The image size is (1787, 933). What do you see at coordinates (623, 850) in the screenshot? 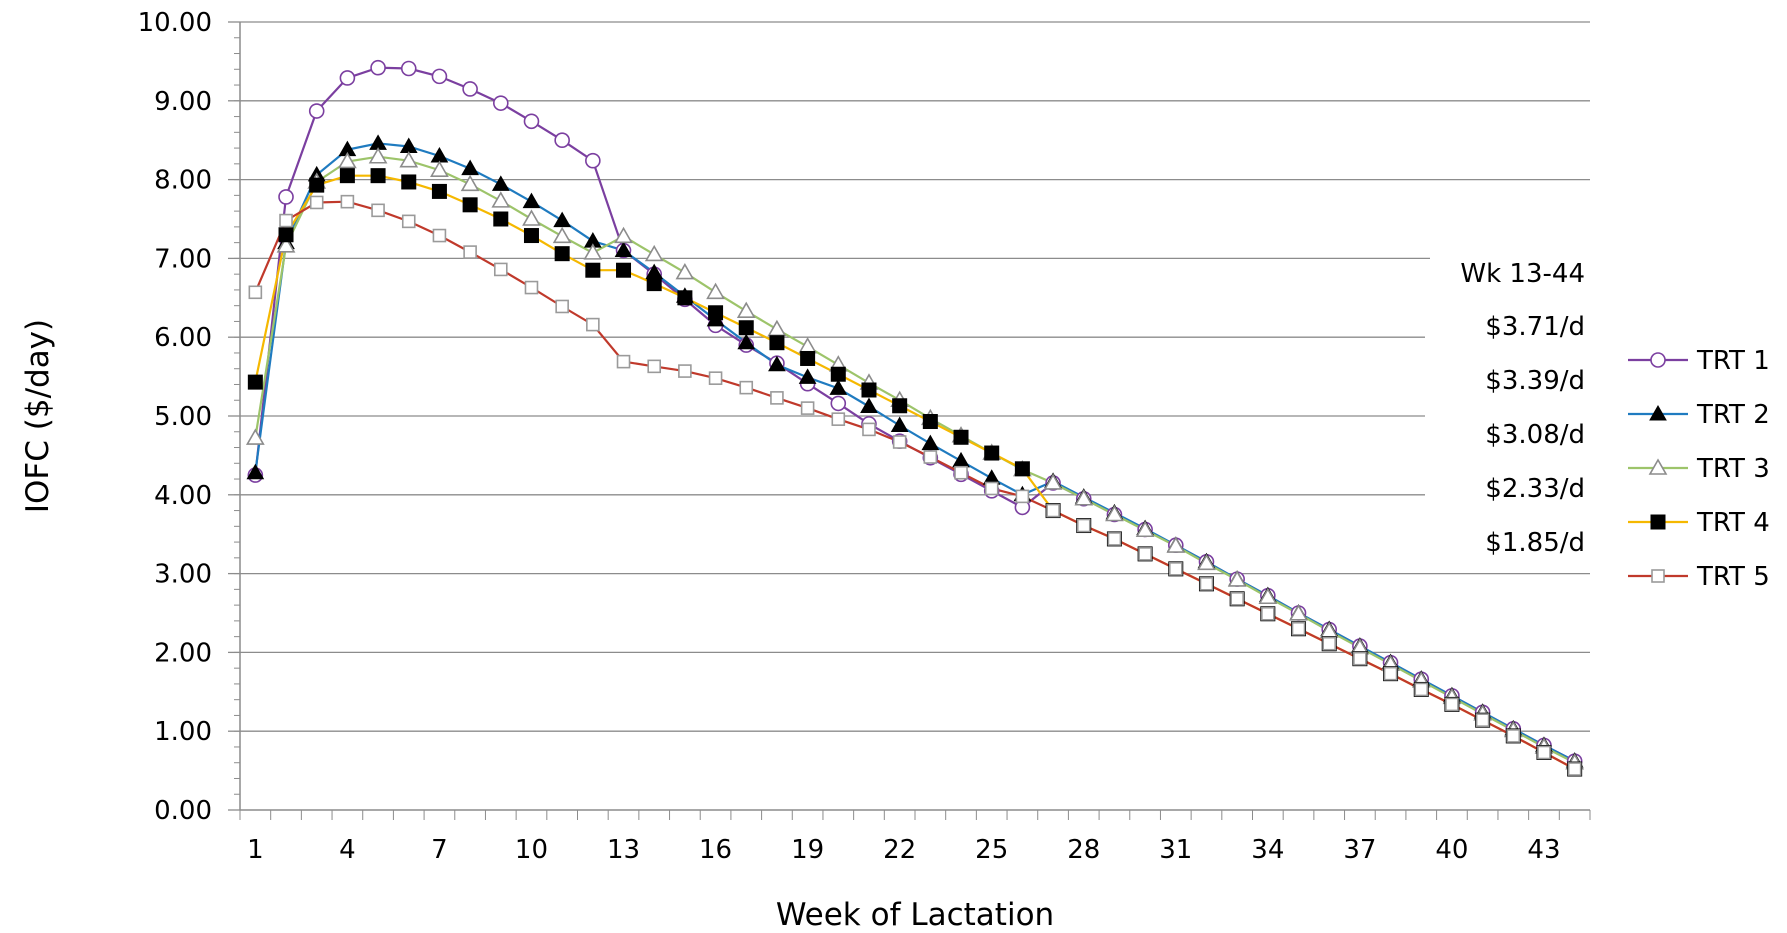
I see `x-tick-label: 13` at bounding box center [623, 850].